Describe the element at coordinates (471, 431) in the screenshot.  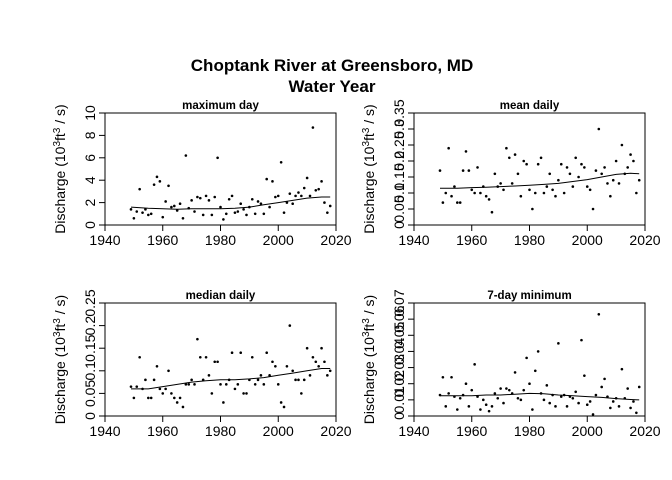
I see `x-tick-label: 1960` at that location.